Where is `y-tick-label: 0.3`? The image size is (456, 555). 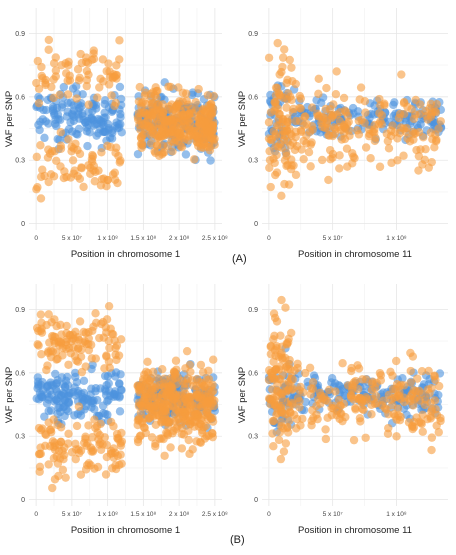 y-tick-label: 0.3 is located at coordinates (253, 437).